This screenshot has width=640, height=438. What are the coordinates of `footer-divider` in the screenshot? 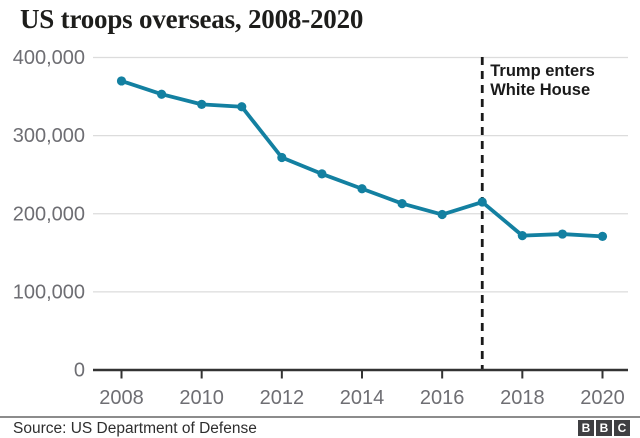 It's located at (320, 417).